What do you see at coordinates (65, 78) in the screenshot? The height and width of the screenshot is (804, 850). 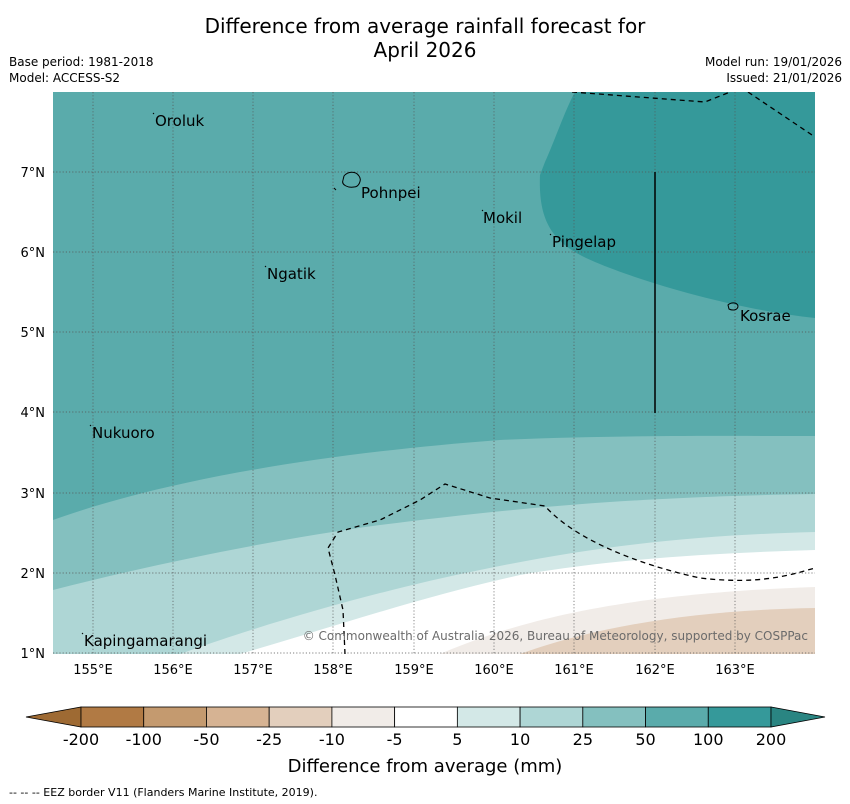 I see `model-name: Model: ACCESS-S2` at bounding box center [65, 78].